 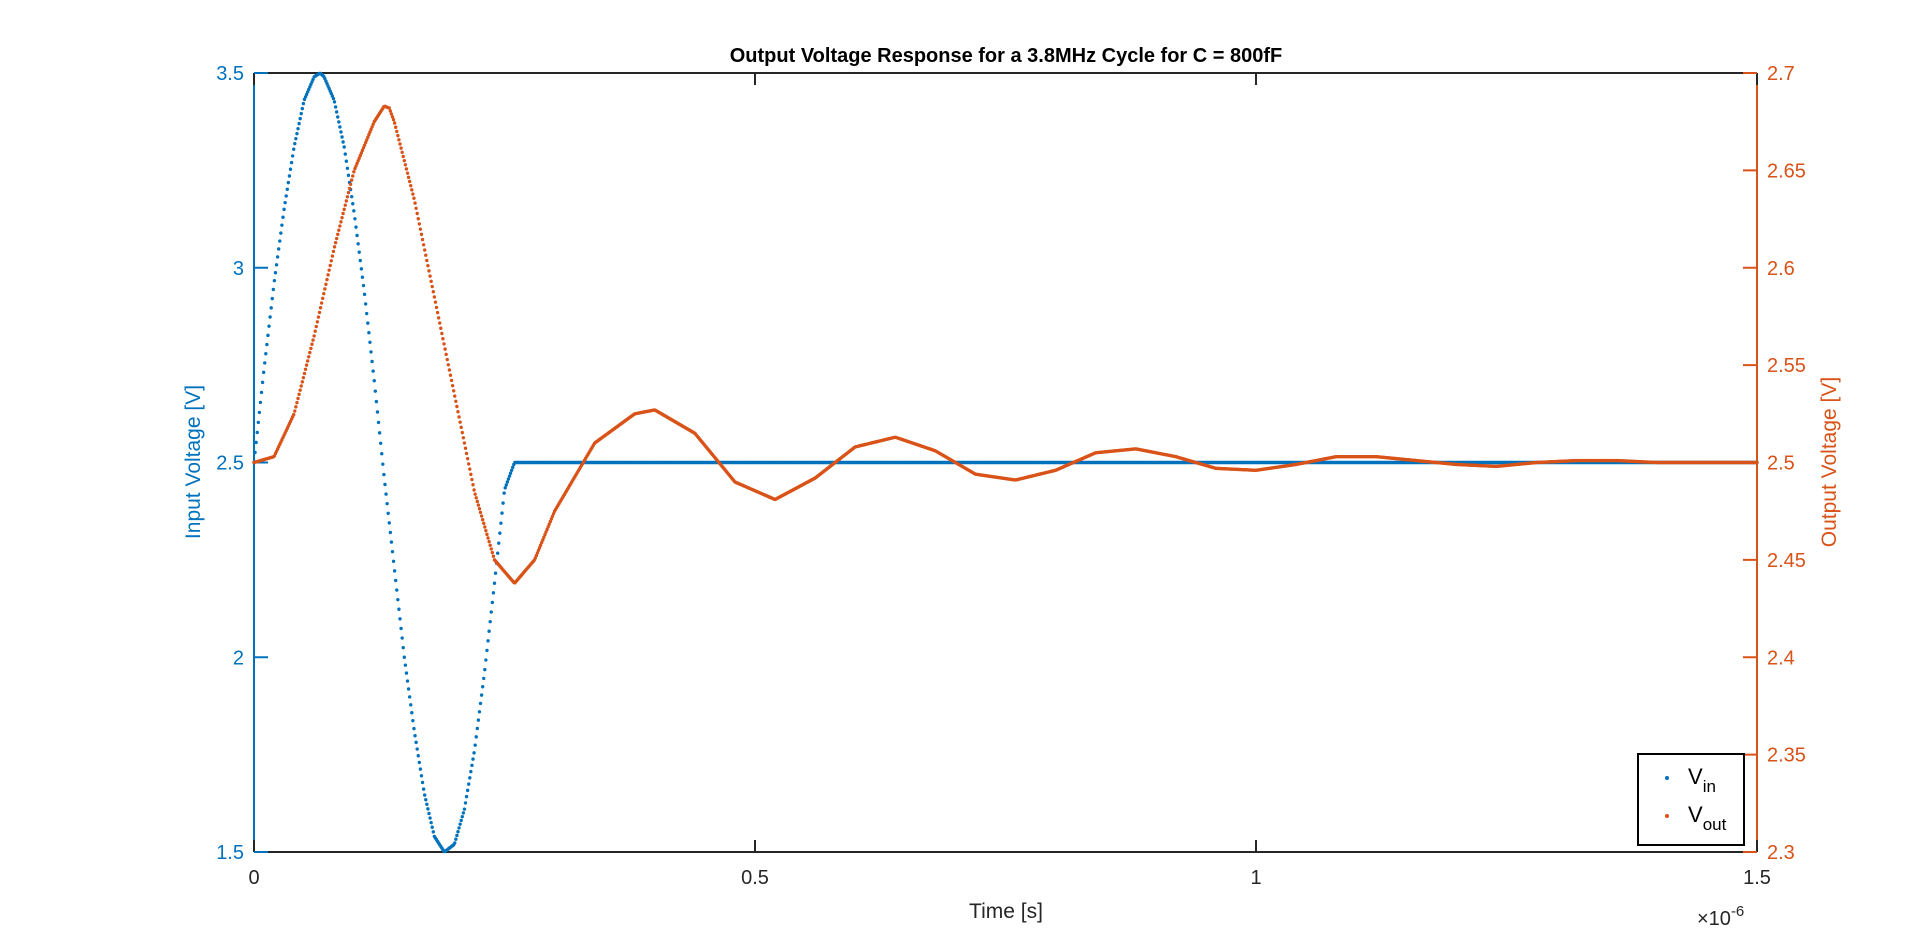 I want to click on legend-marker-vout, so click(x=1667, y=816).